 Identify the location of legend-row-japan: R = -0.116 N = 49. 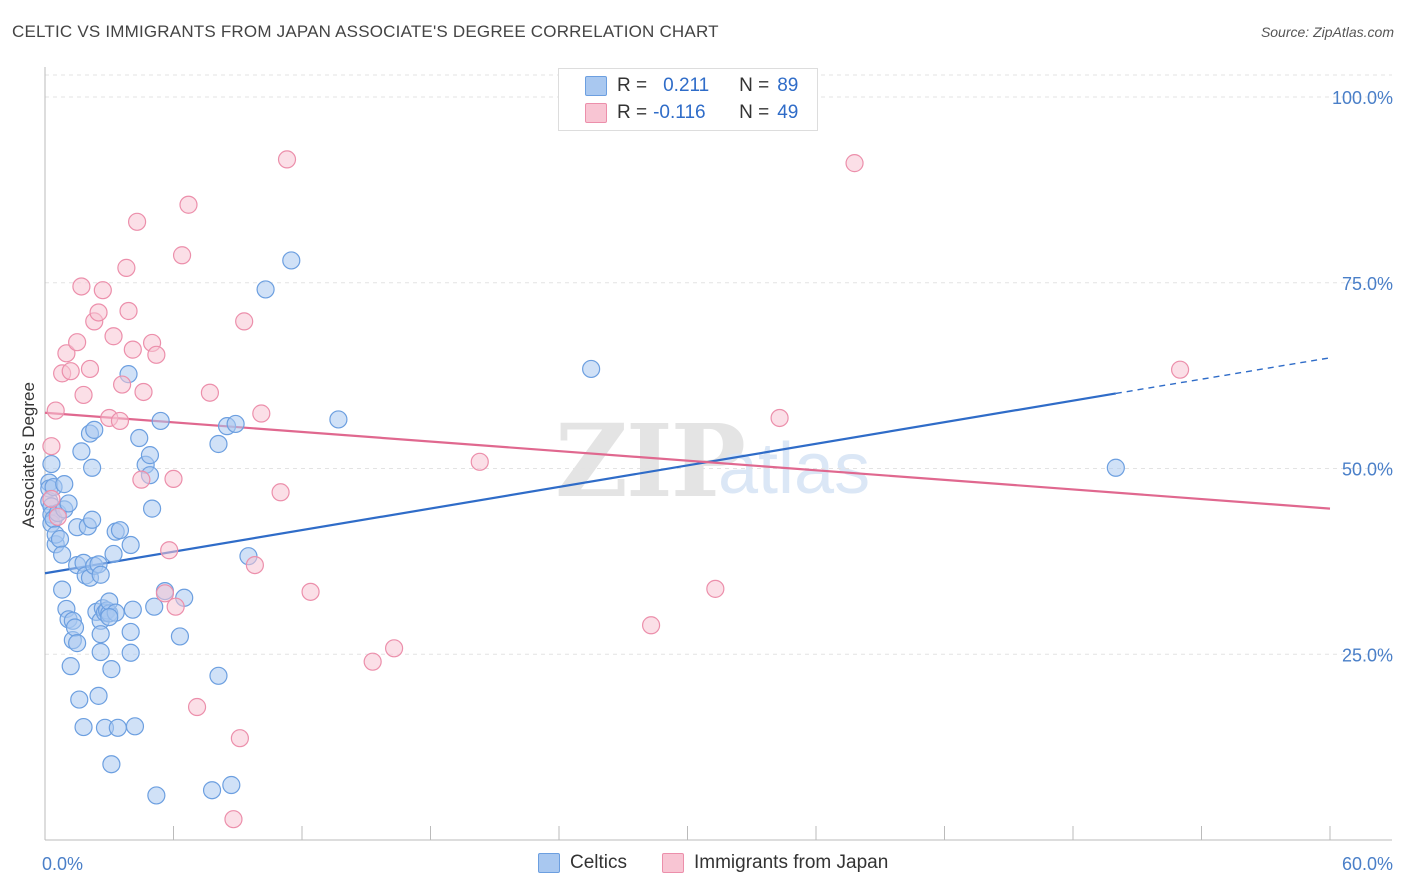
(692, 113).